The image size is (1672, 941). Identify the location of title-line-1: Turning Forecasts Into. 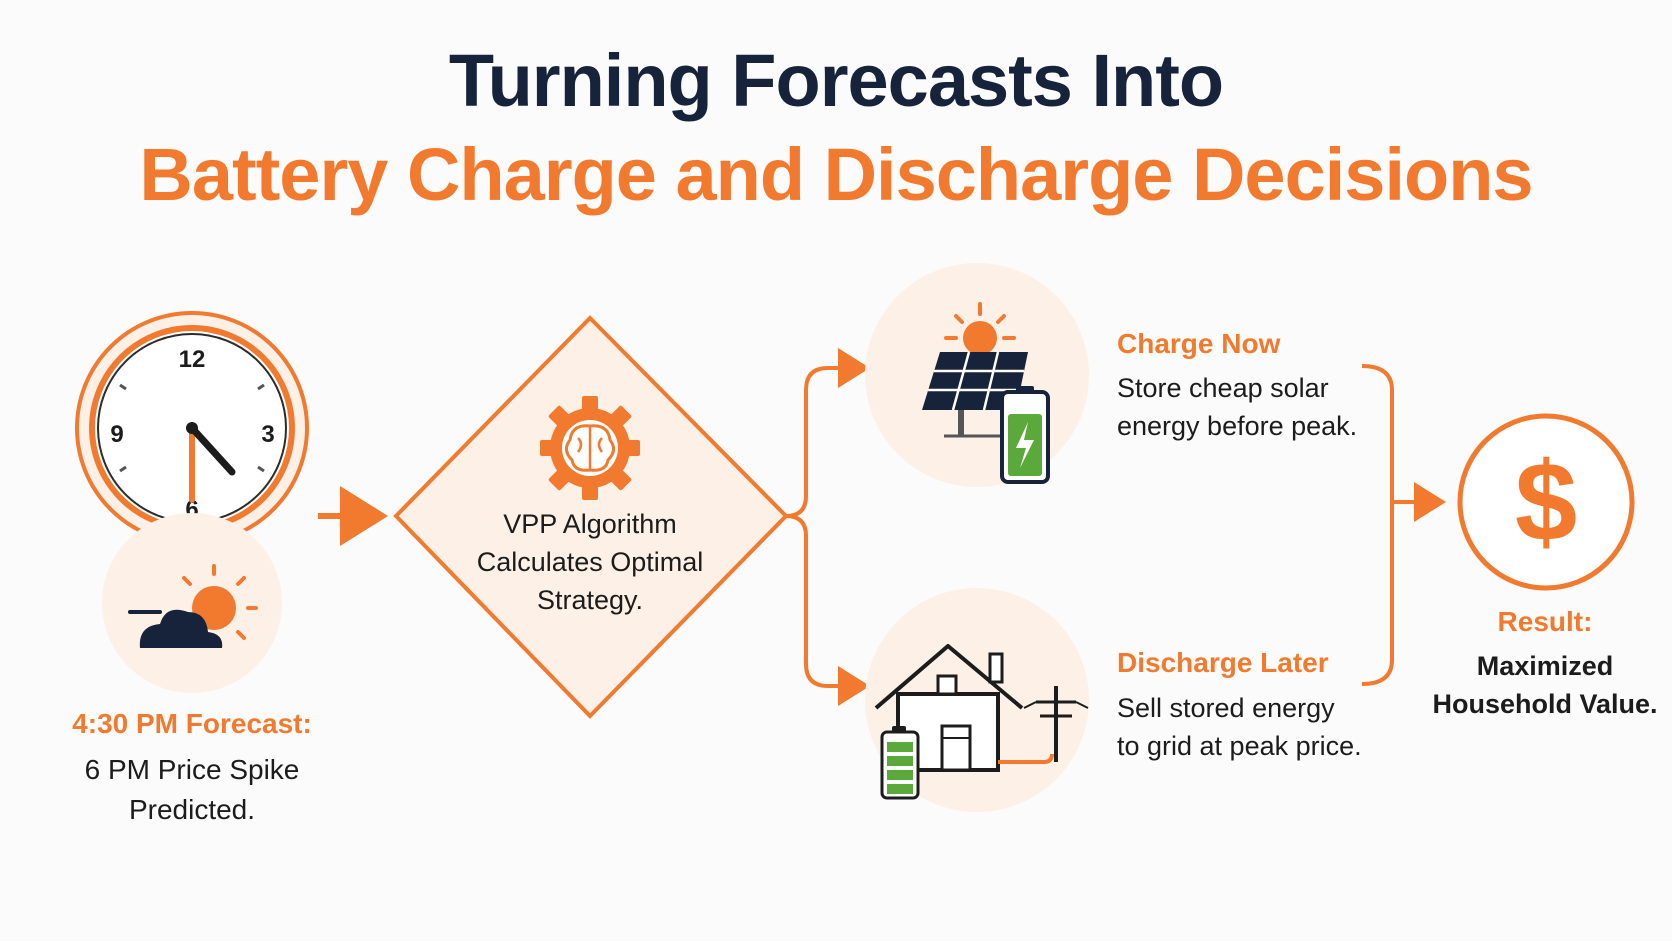
(836, 80).